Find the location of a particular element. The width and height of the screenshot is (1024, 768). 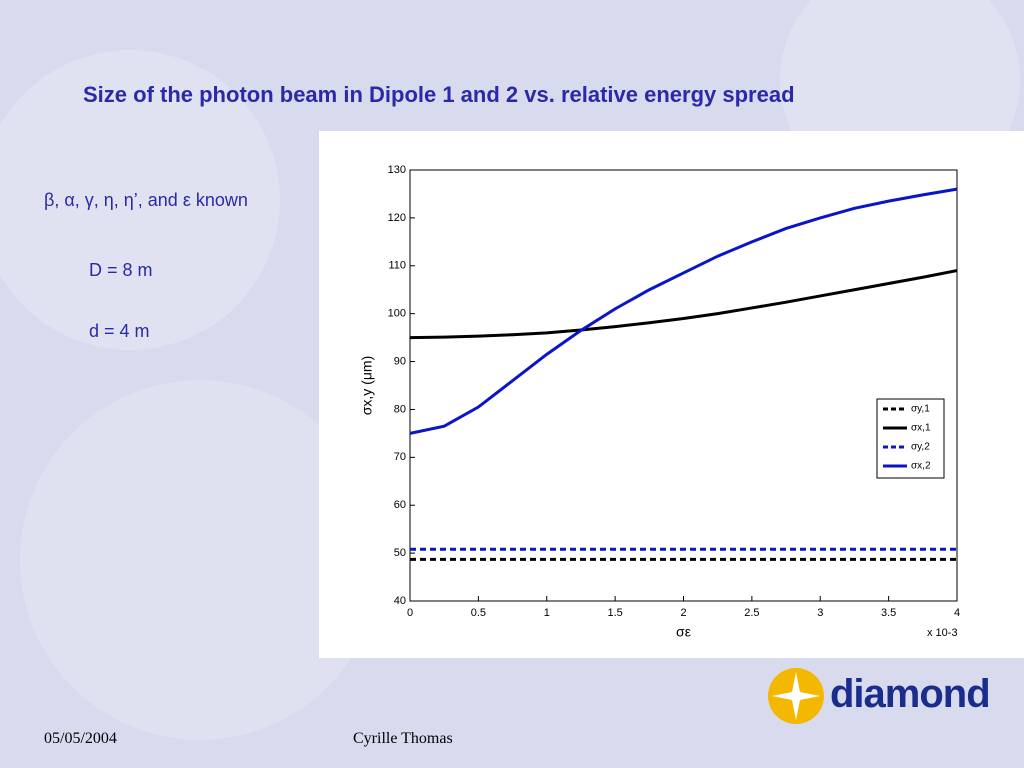

x-tick-label: 4 is located at coordinates (957, 613).